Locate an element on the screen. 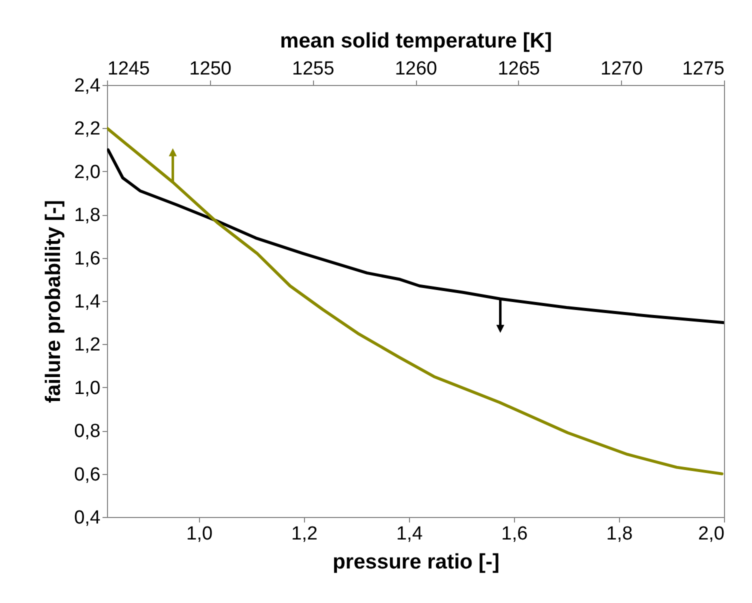  y-tick-label: 1,6 is located at coordinates (87, 259).